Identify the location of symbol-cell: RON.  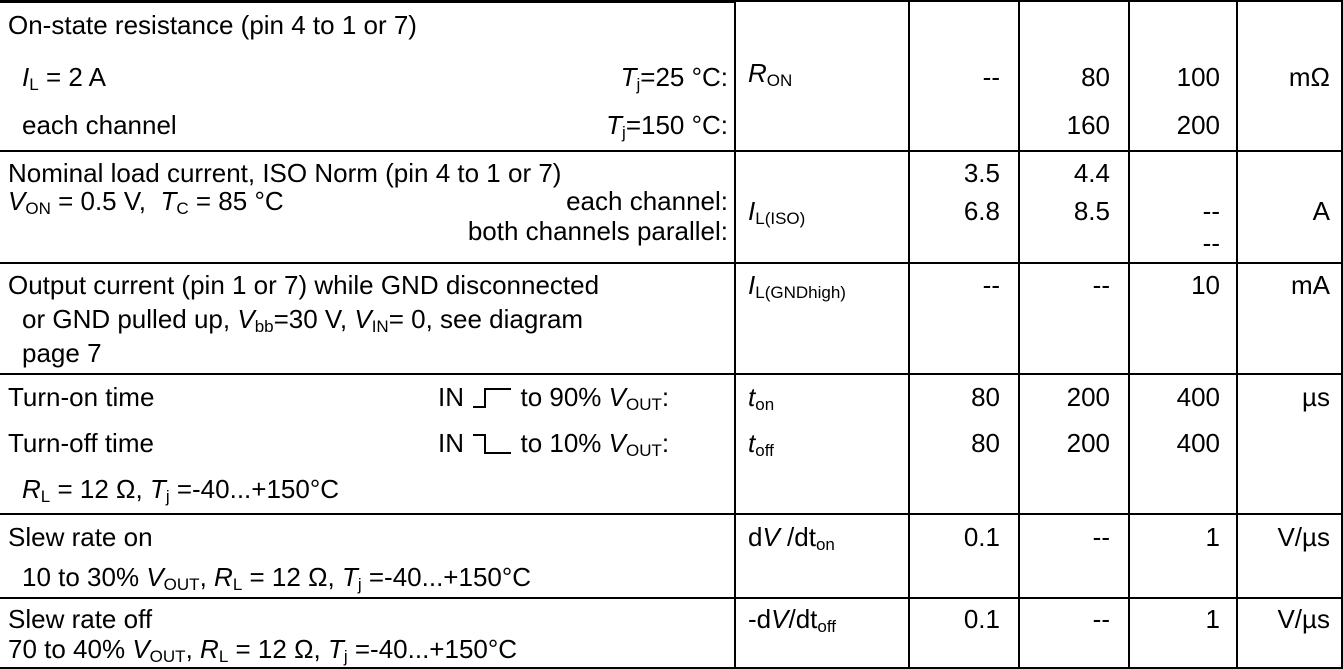
(770, 74).